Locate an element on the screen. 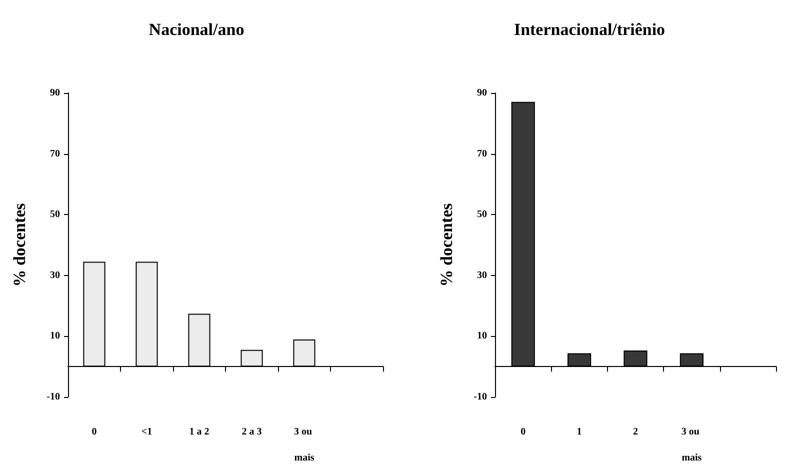 The height and width of the screenshot is (471, 787). chart-title: Nacional/ano is located at coordinates (196, 29).